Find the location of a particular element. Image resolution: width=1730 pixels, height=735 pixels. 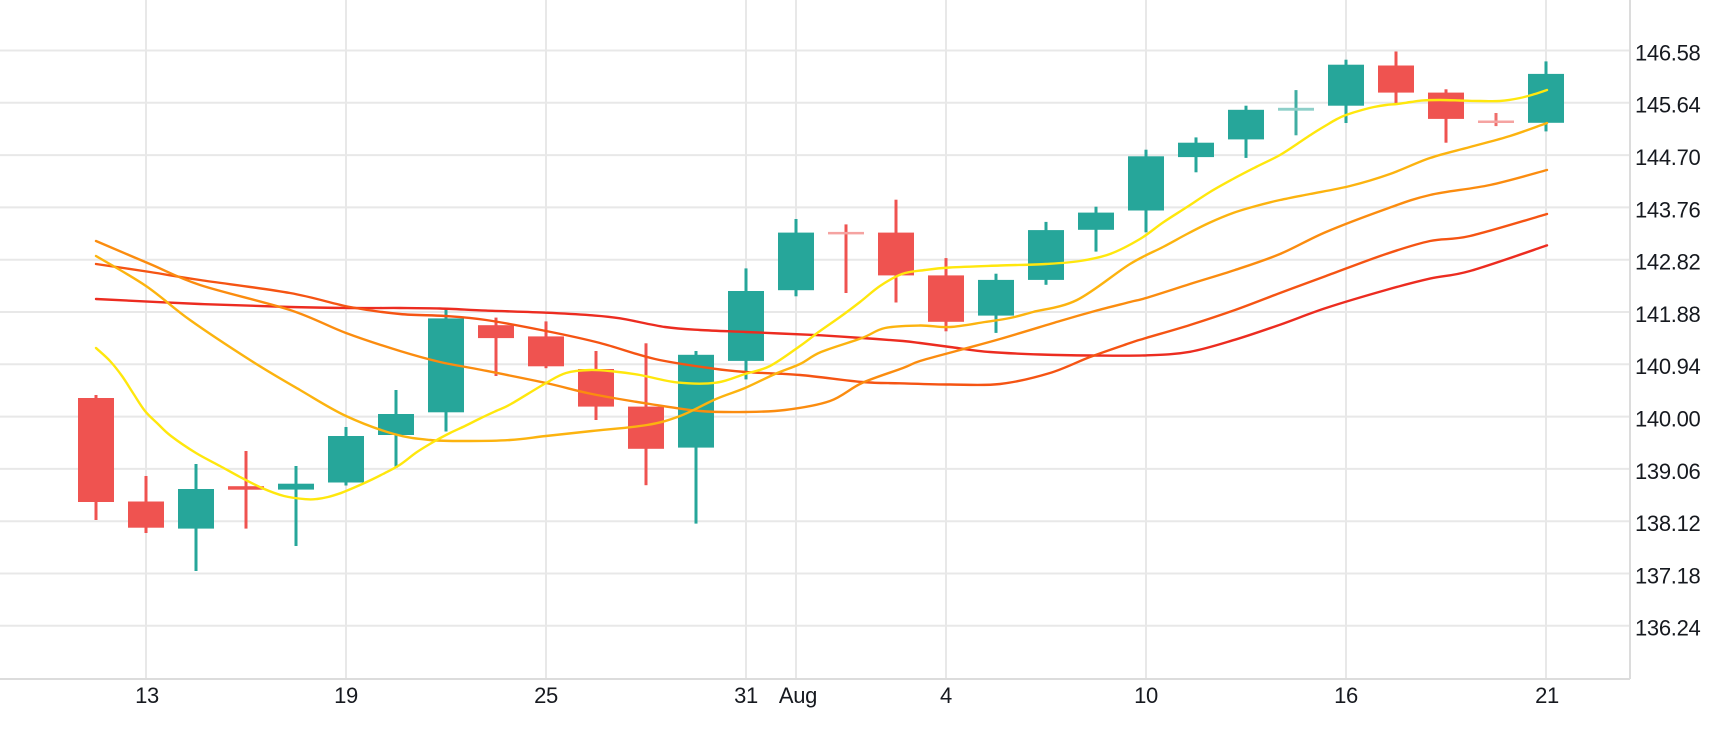

svg-text: 13 is located at coordinates (147, 695).